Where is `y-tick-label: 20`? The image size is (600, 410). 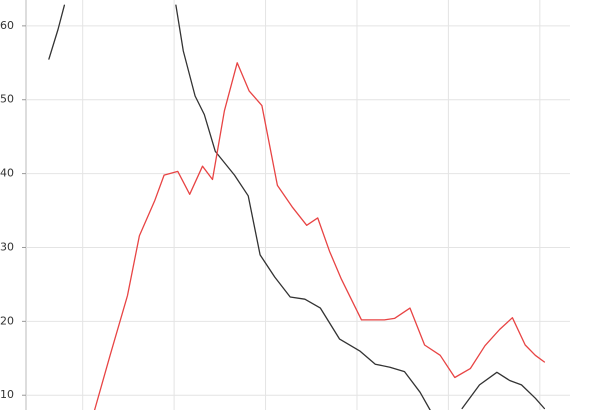
y-tick-label: 20 is located at coordinates (7, 320).